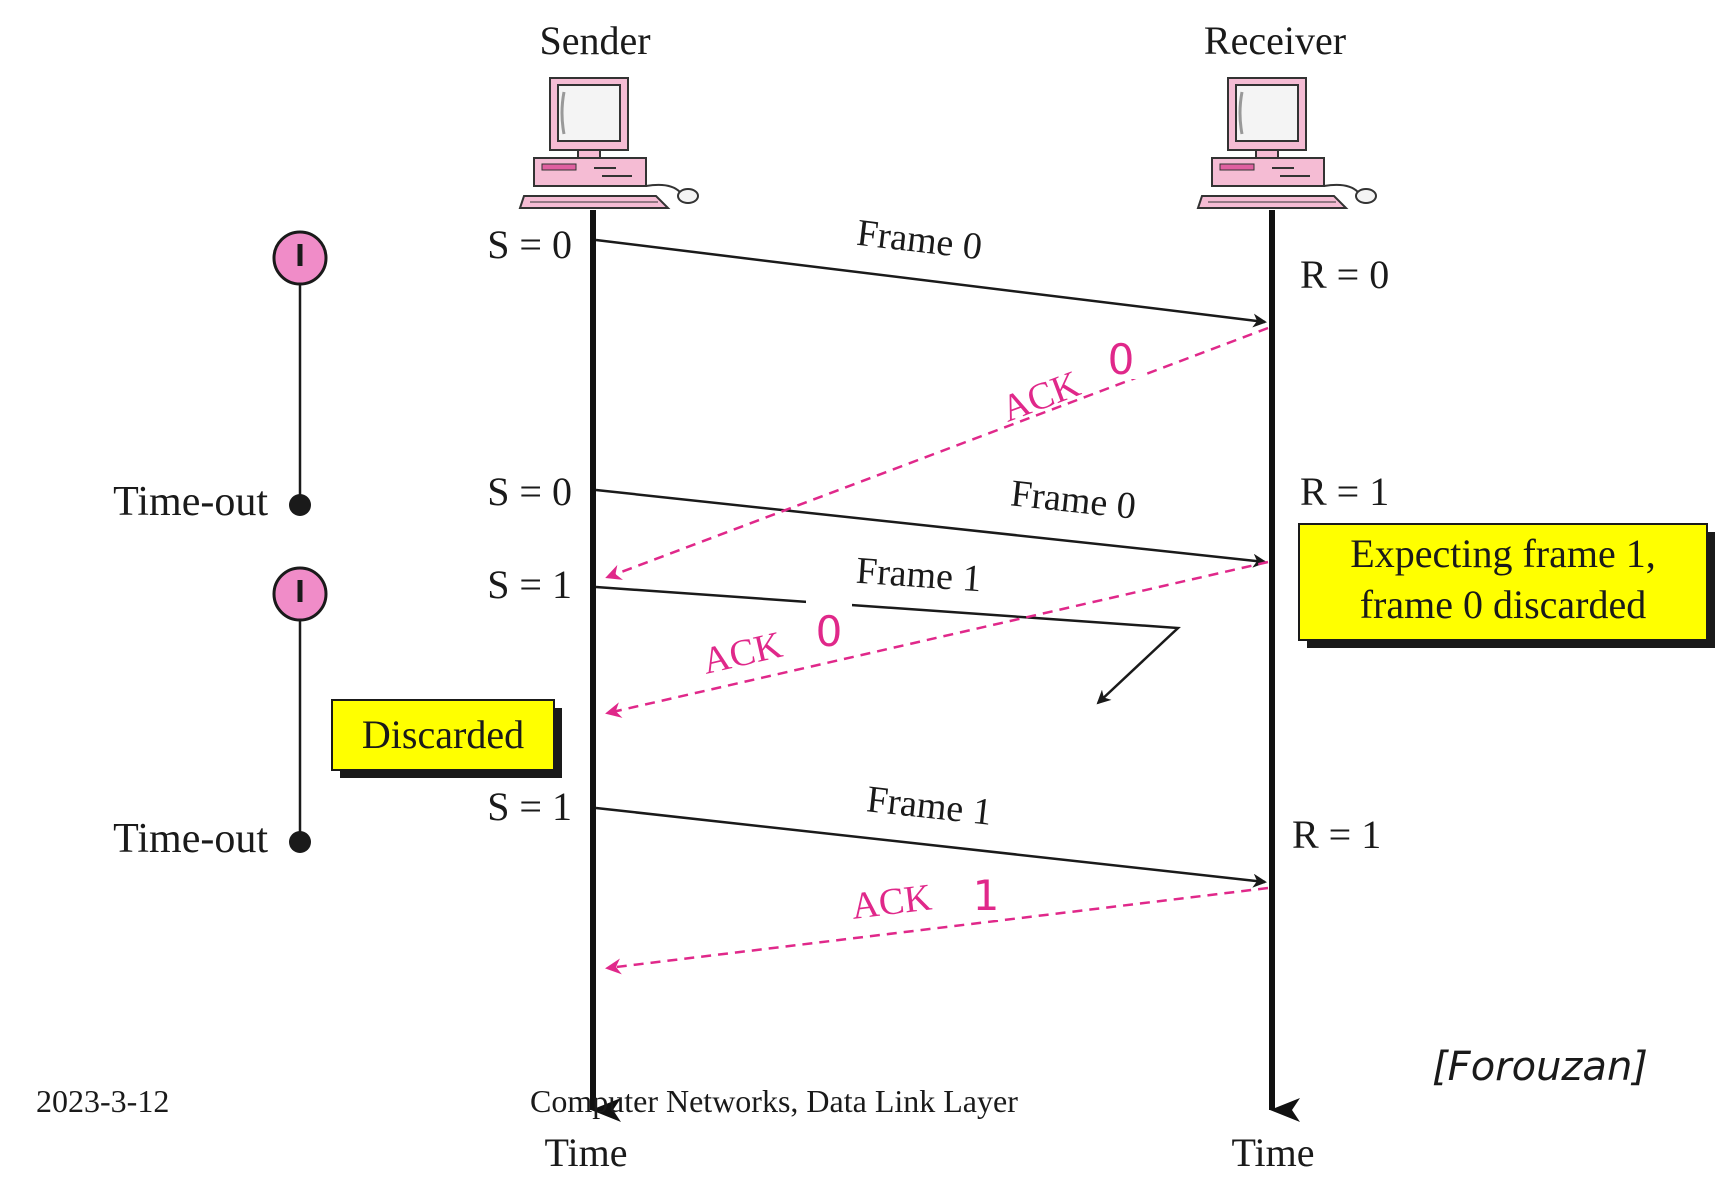  Describe the element at coordinates (443, 734) in the screenshot. I see `callout-line: Discarded` at that location.